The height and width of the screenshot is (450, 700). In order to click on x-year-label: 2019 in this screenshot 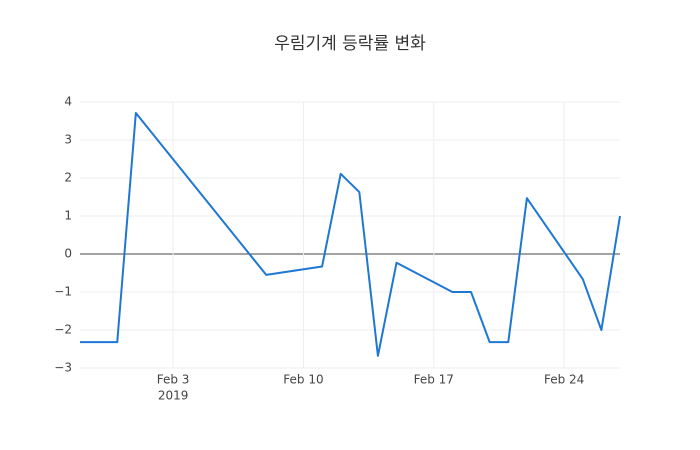, I will do `click(173, 396)`.